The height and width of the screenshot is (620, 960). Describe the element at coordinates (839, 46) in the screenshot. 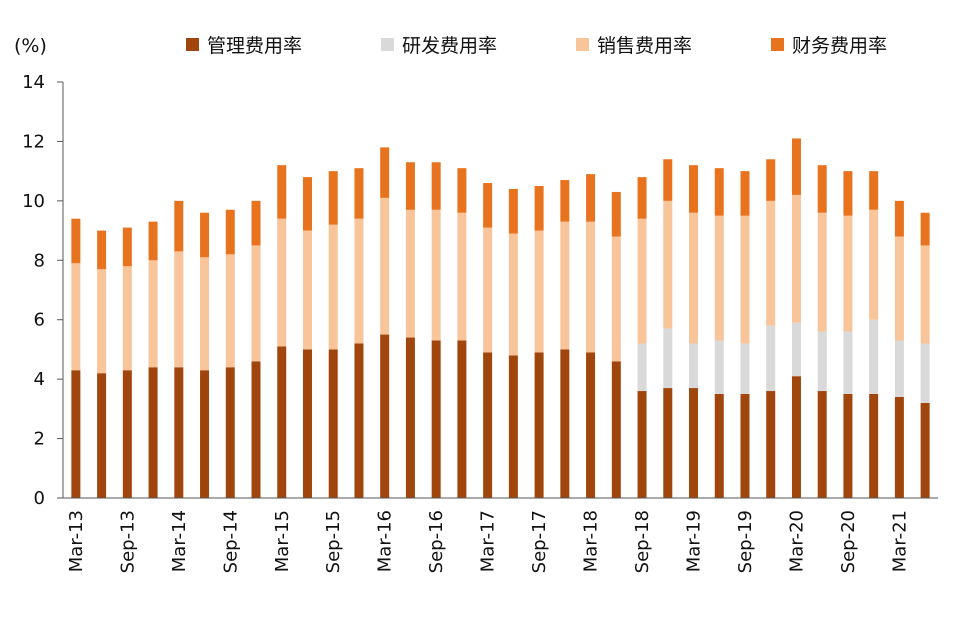

I see `legend-label: 财务费用率` at that location.